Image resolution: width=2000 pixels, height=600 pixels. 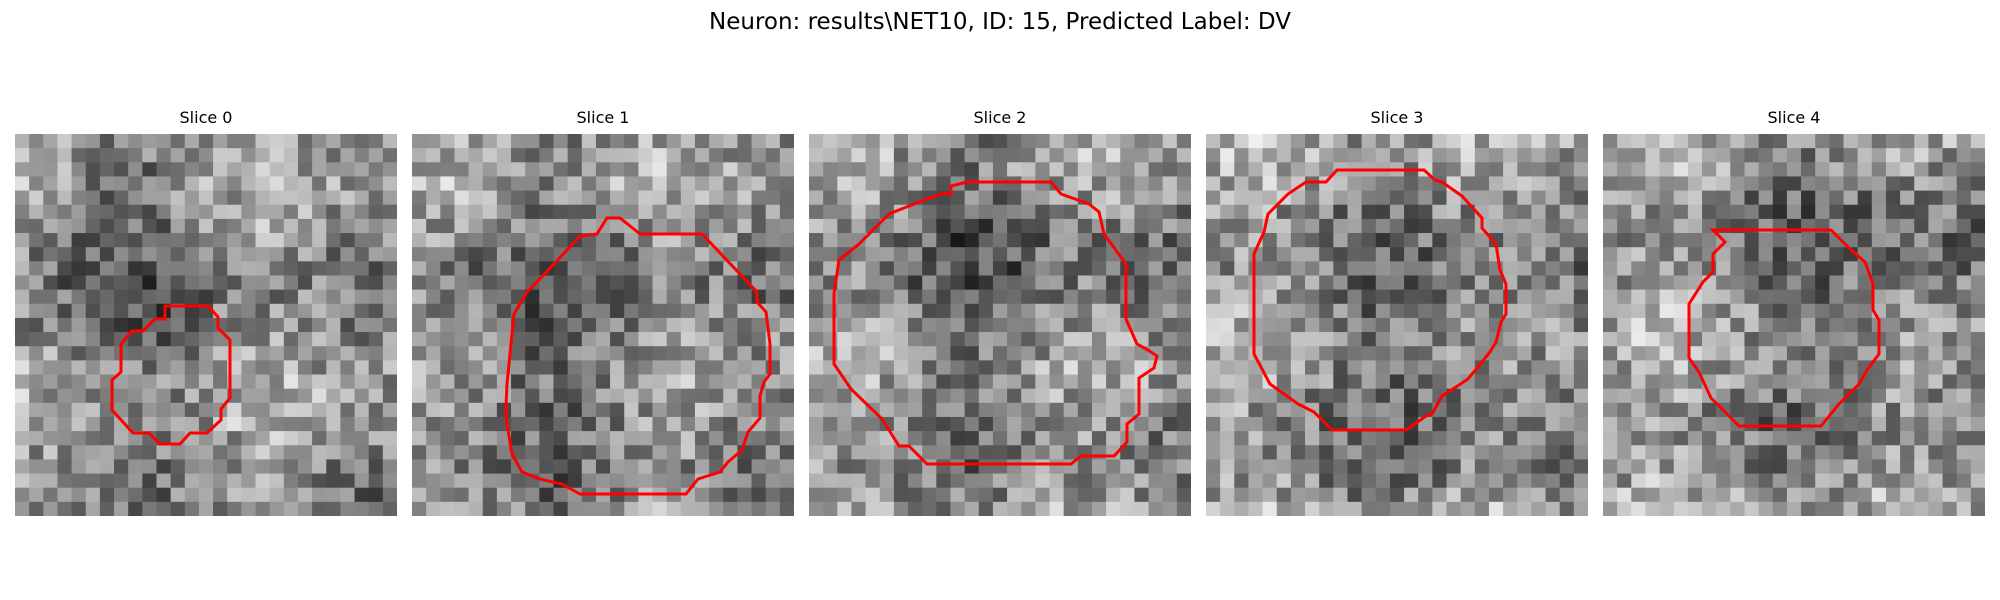 I want to click on slice-panel-3: Slice 3, so click(x=1397, y=312).